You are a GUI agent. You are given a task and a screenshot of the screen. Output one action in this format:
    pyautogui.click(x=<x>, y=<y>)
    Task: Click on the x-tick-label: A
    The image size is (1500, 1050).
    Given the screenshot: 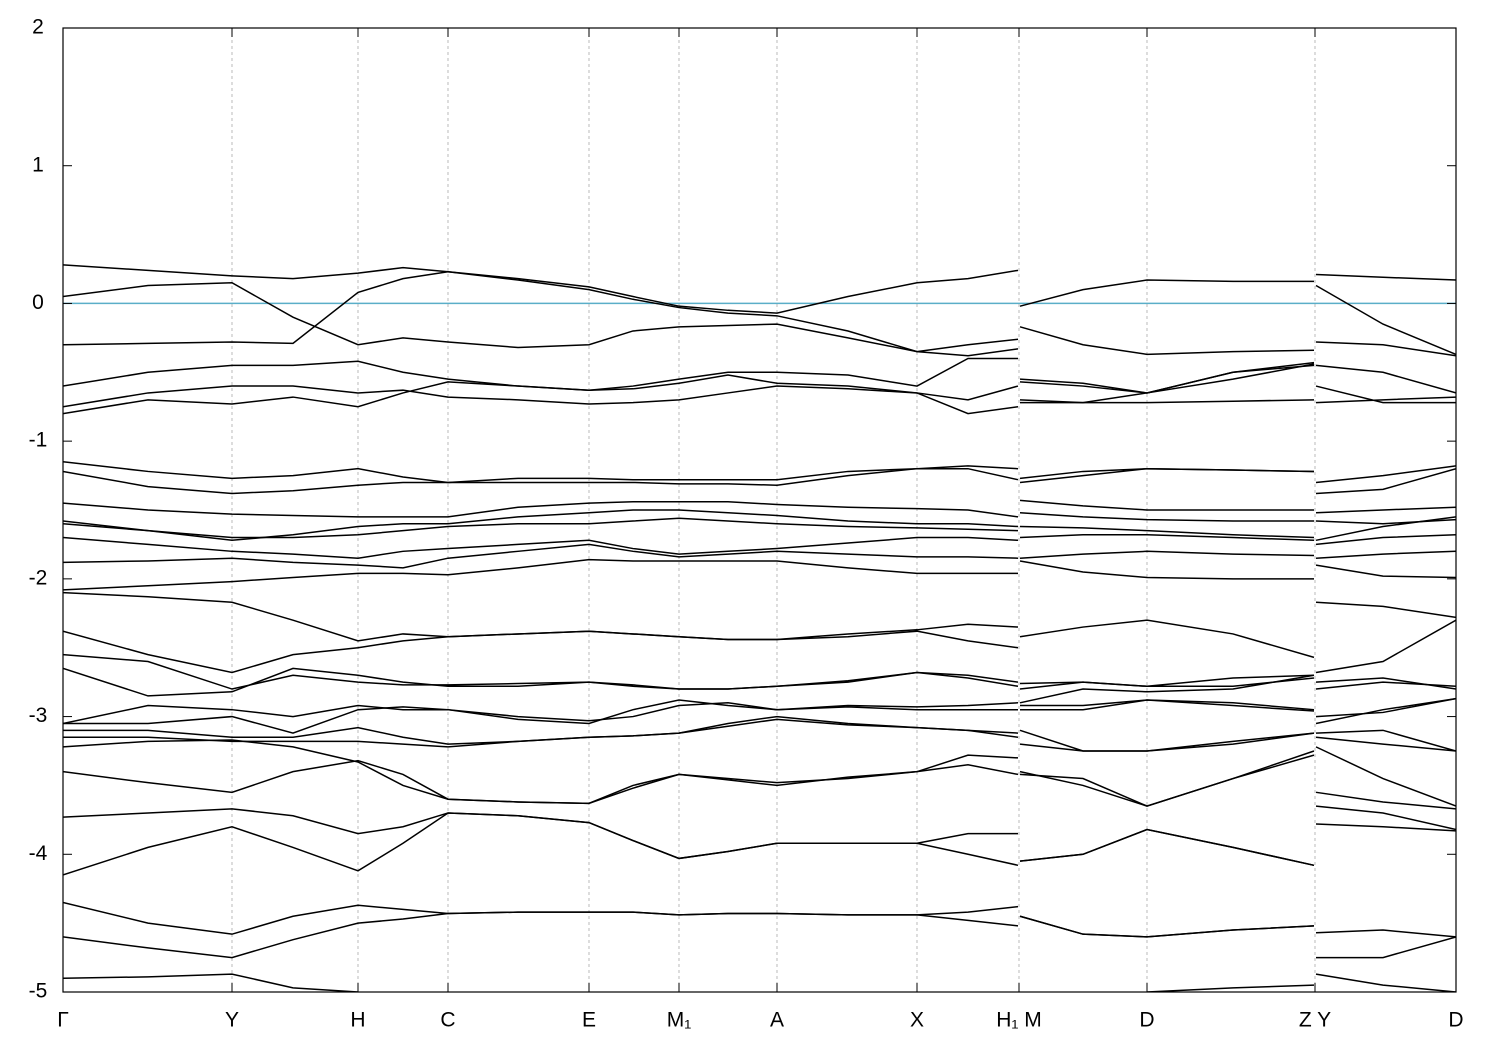 What is the action you would take?
    pyautogui.click(x=777, y=1020)
    